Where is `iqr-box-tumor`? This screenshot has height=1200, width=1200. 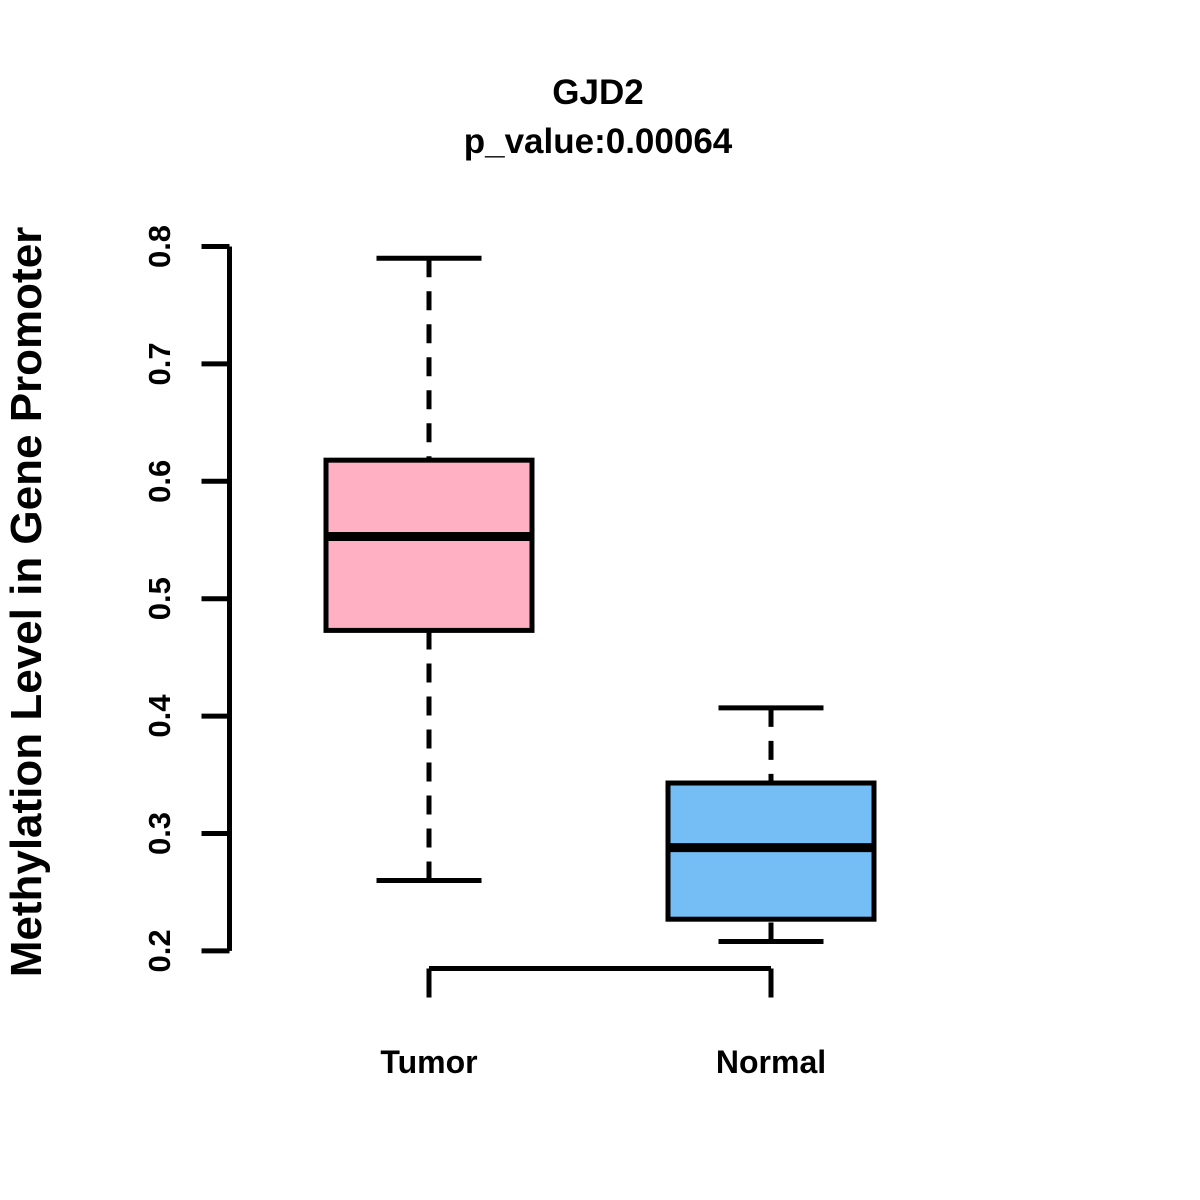 iqr-box-tumor is located at coordinates (429, 545).